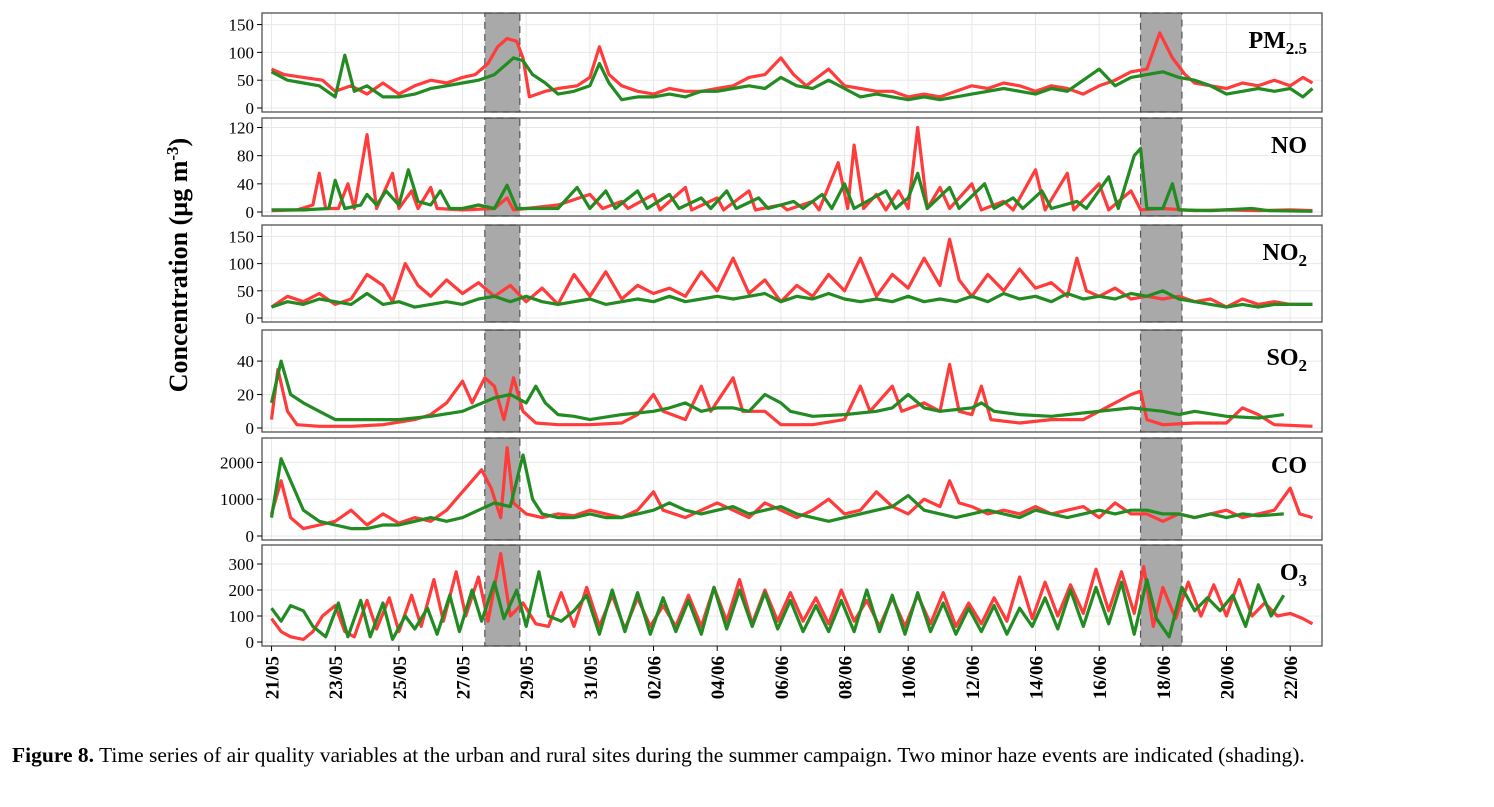 This screenshot has width=1494, height=807. Describe the element at coordinates (245, 395) in the screenshot. I see `y-tick-label: 20` at that location.